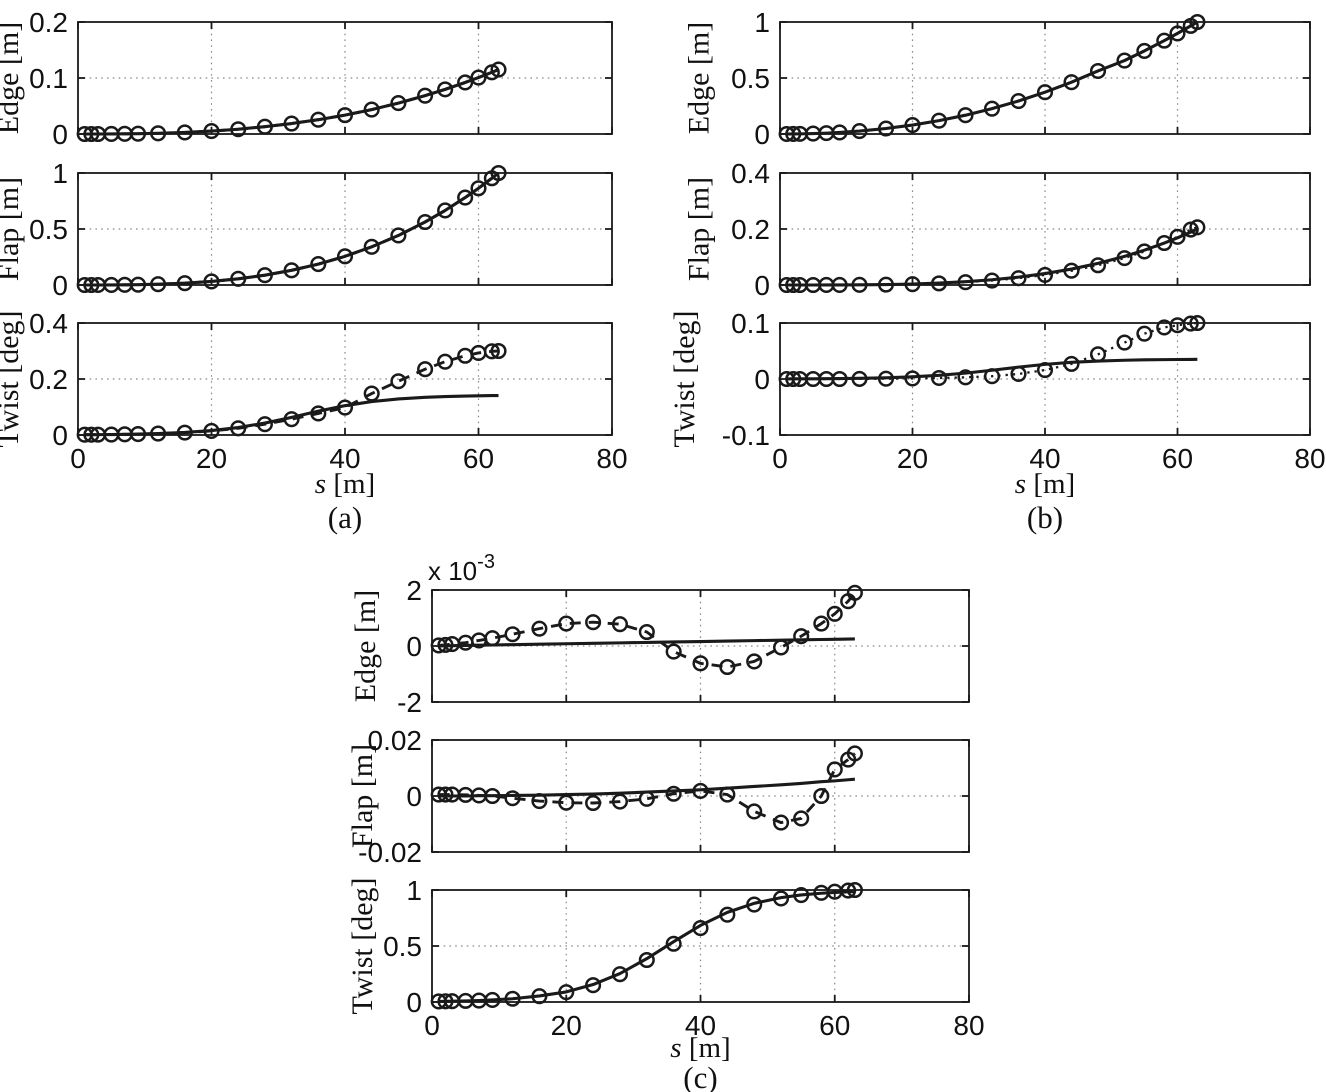  What do you see at coordinates (414, 590) in the screenshot?
I see `svg-text: 2` at bounding box center [414, 590].